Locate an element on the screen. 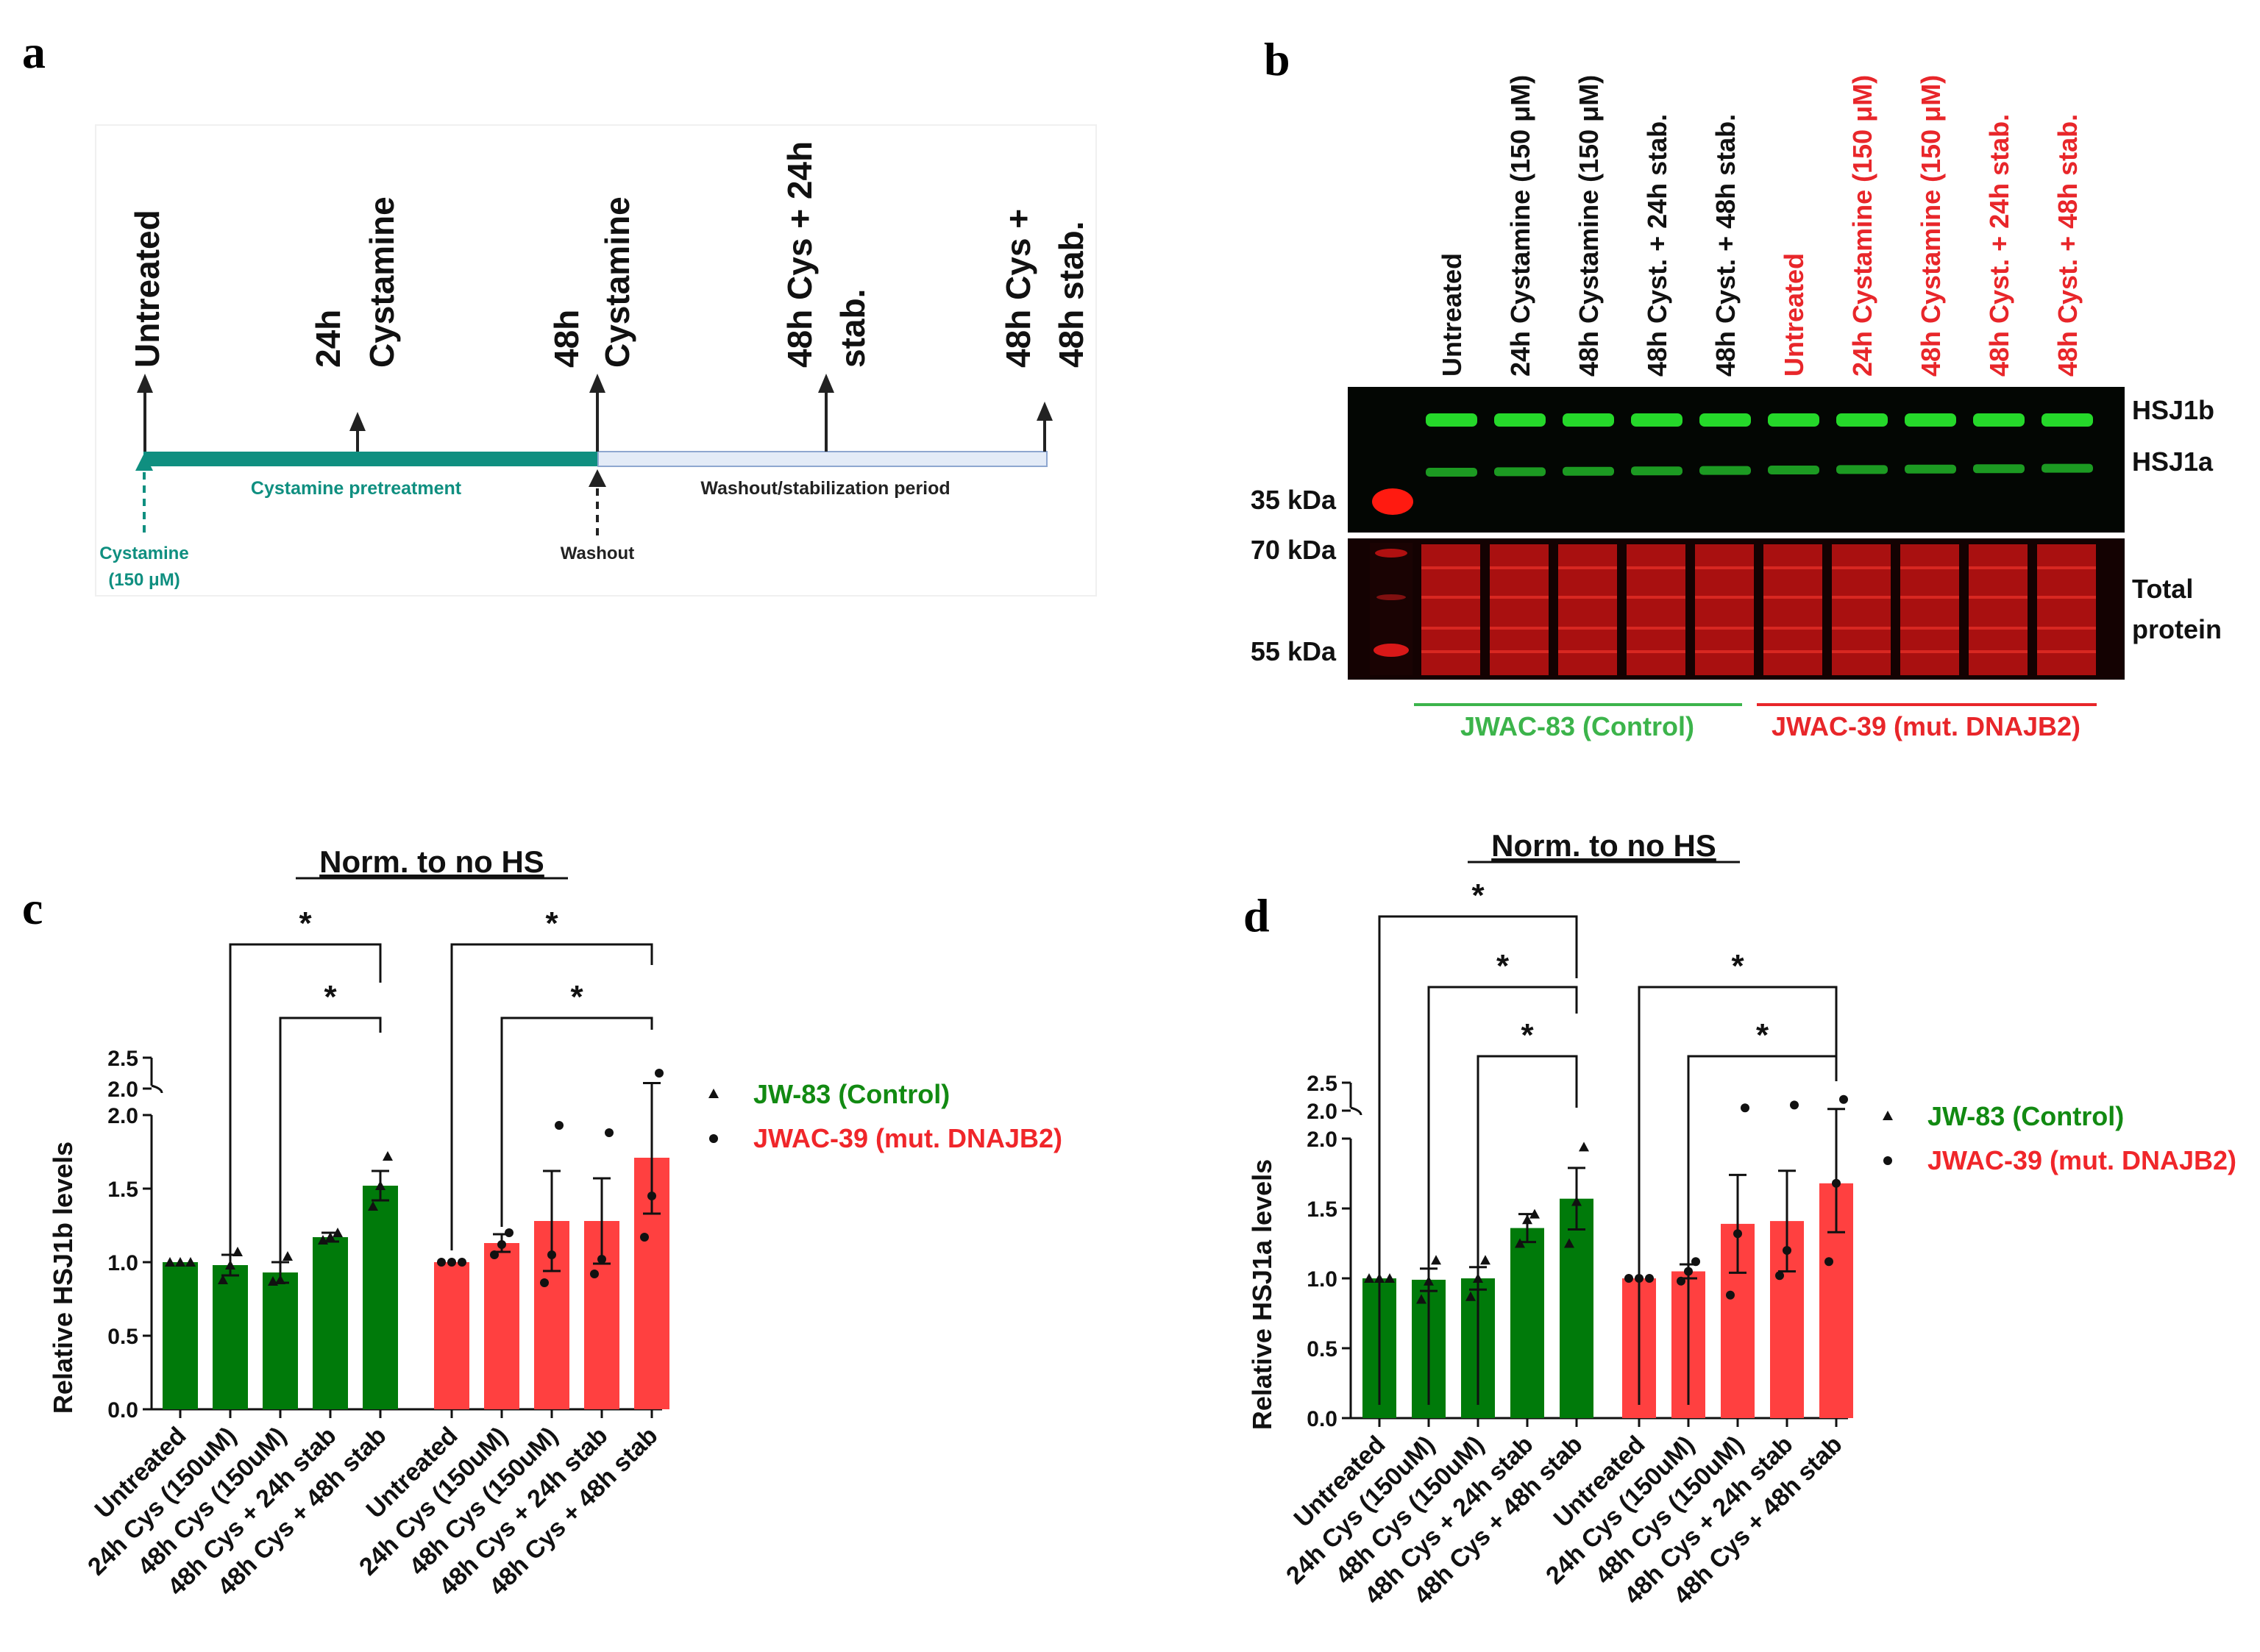 Image resolution: width=2260 pixels, height=1652 pixels. timeline-label-24h-cystamine: Cystamine is located at coordinates (382, 282).